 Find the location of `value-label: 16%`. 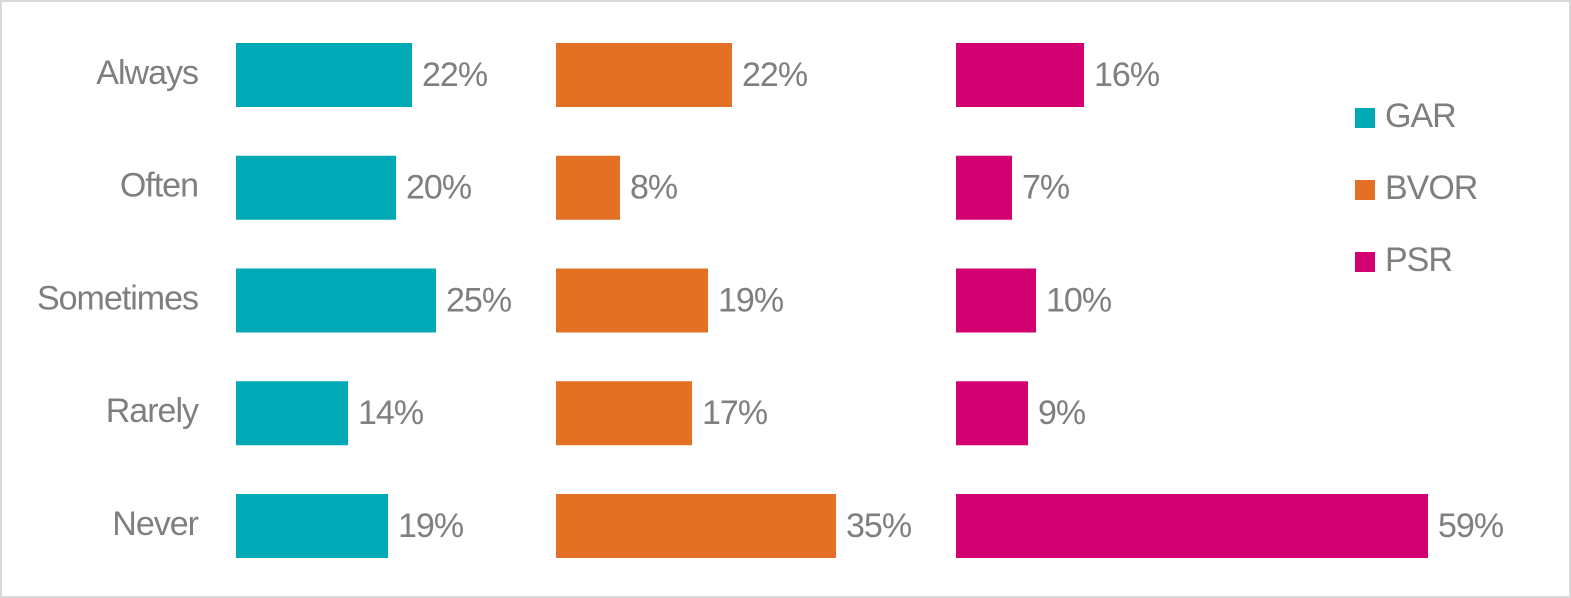

value-label: 16% is located at coordinates (1127, 75).